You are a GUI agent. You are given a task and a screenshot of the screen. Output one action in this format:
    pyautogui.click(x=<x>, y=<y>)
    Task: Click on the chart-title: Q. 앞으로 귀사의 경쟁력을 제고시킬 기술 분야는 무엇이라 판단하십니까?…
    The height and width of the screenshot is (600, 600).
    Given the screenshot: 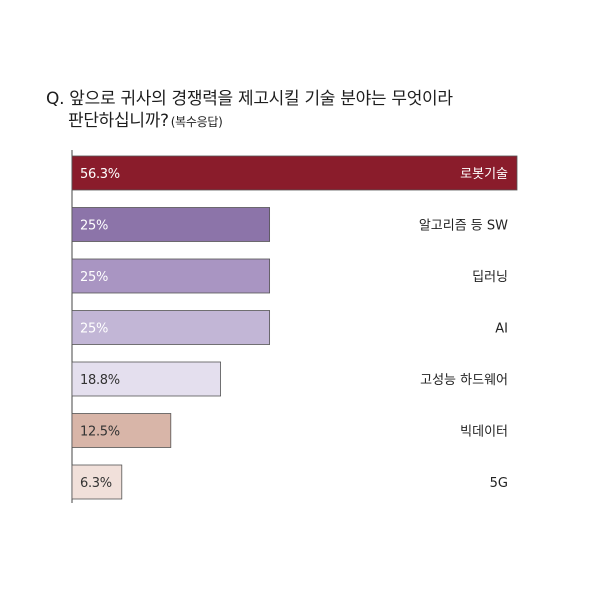 What is the action you would take?
    pyautogui.click(x=306, y=110)
    